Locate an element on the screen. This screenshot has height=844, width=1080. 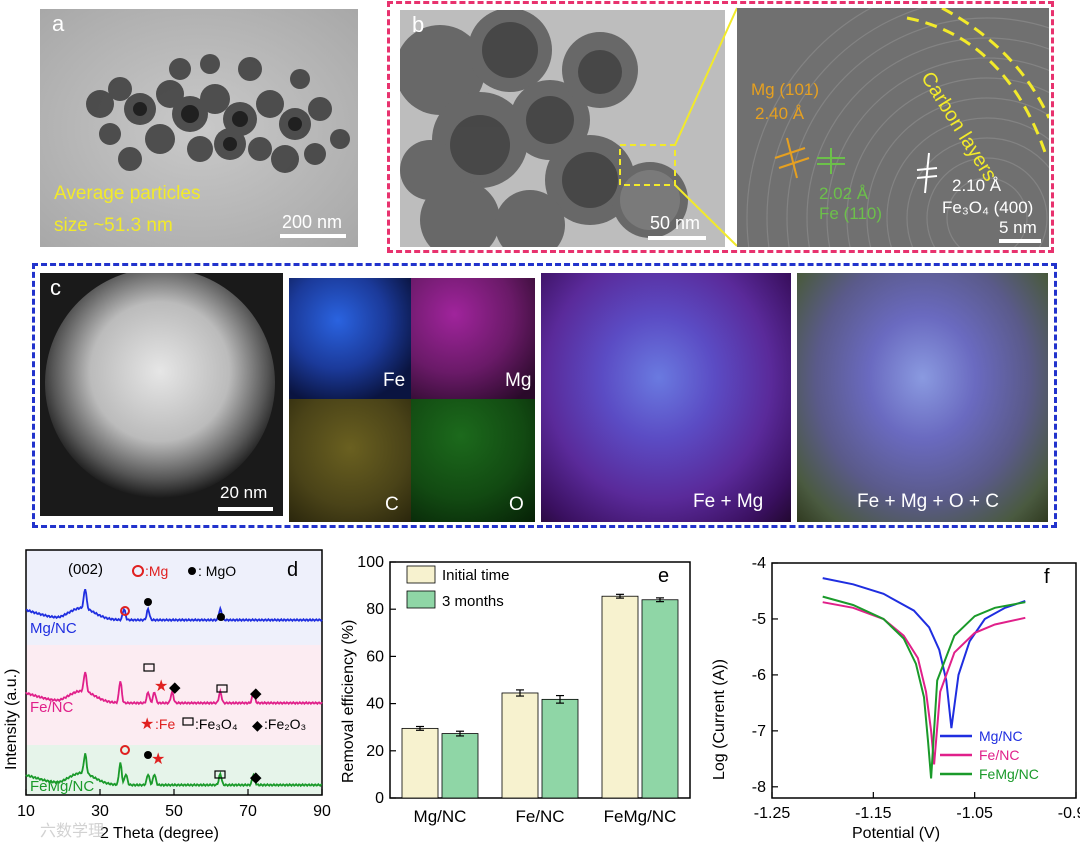
chart-d-ylabel: Intensity (a.u.) is located at coordinates (11, 719).